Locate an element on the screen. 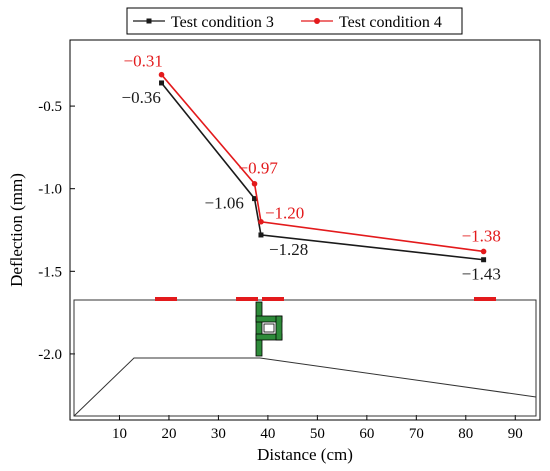 The image size is (550, 471). joint-detail is located at coordinates (269, 329).